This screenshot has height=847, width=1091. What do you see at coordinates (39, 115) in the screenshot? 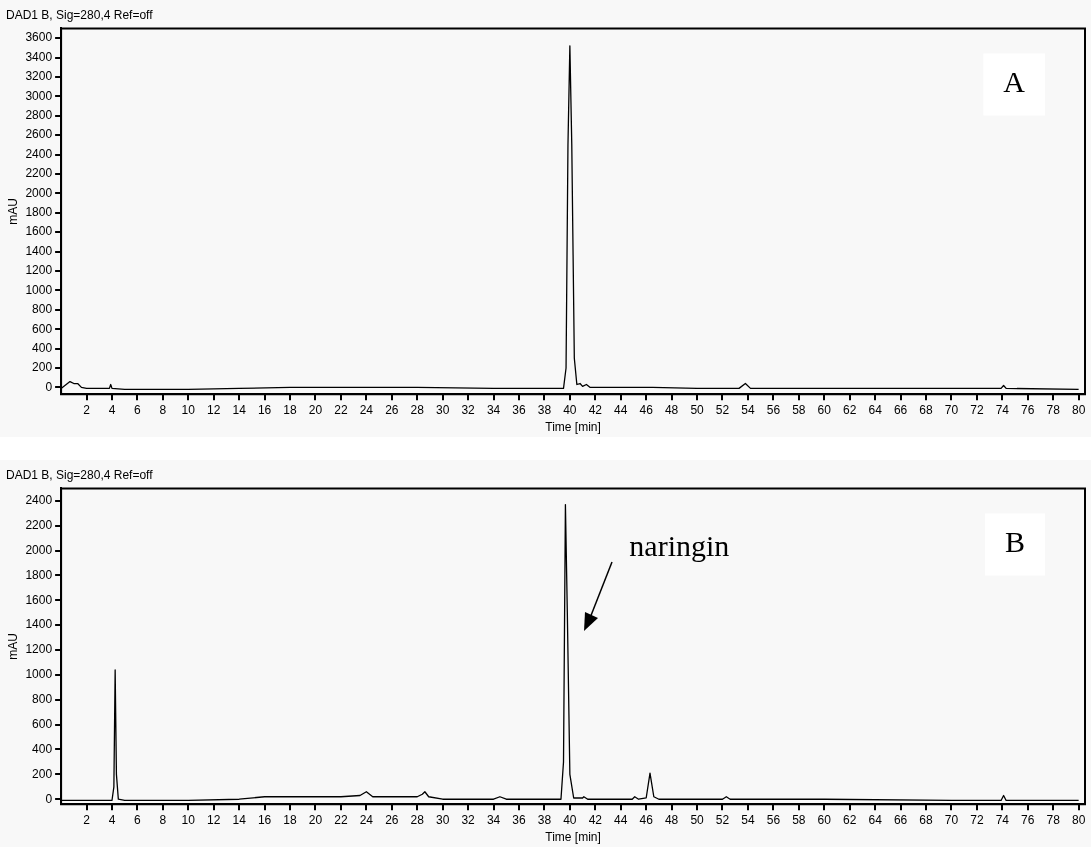
I see `y-tick-label: 2800` at bounding box center [39, 115].